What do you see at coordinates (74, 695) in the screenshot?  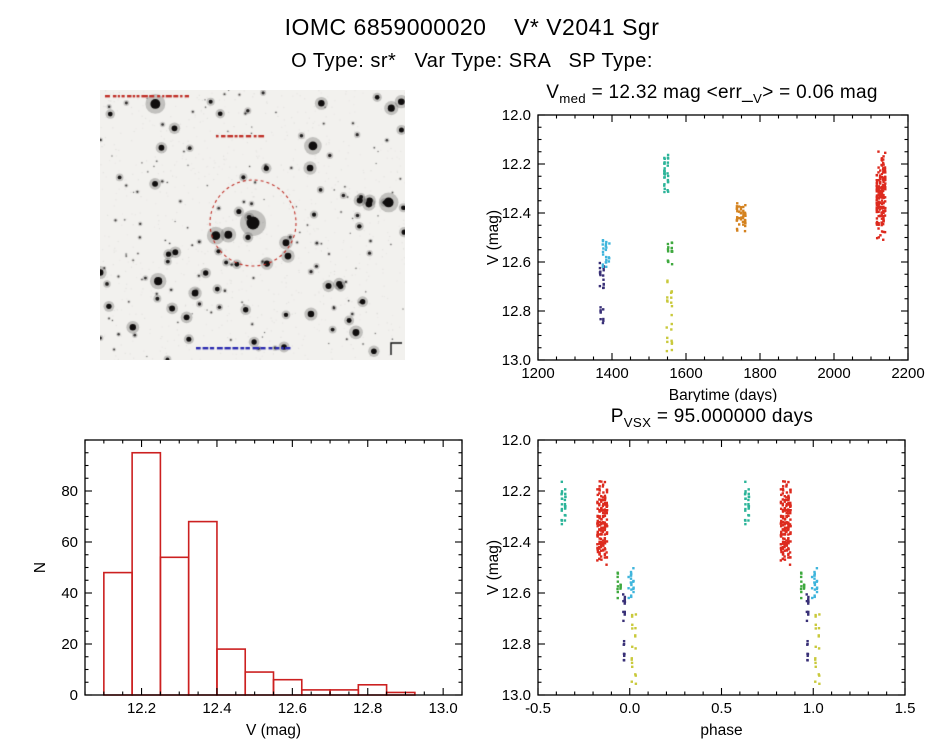 I see `svg-text: 0` at bounding box center [74, 695].